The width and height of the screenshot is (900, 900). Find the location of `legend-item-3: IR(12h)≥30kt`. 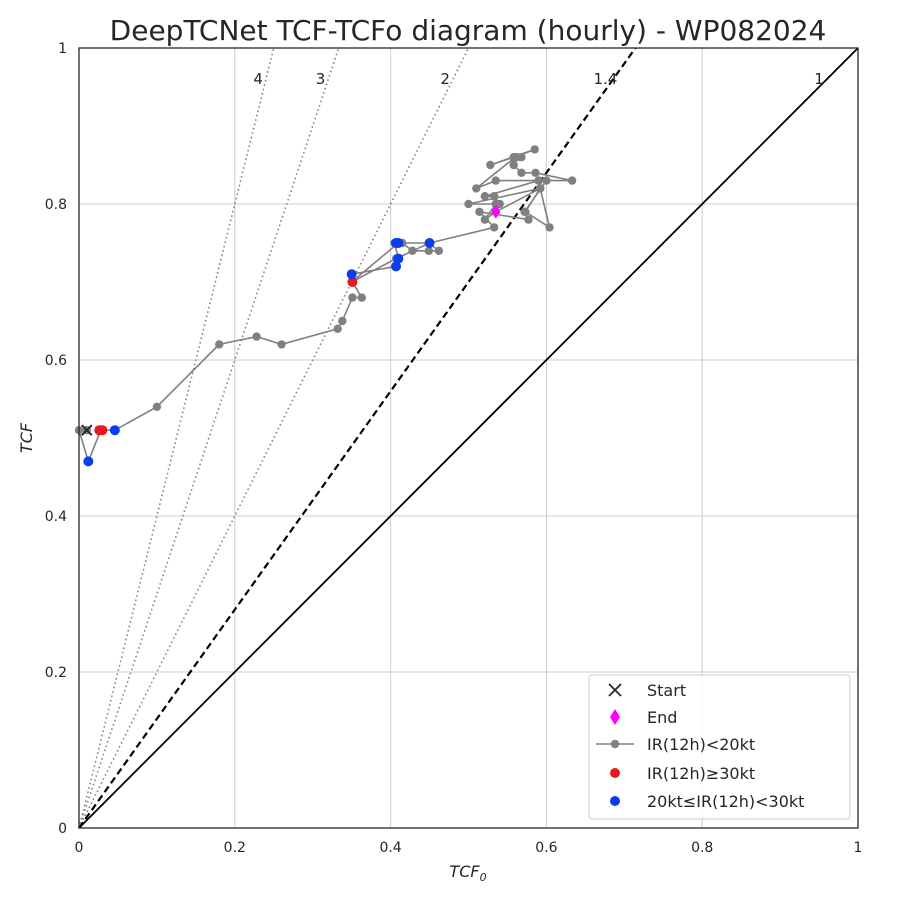

legend-item-3: IR(12h)≥30kt is located at coordinates (682, 773).